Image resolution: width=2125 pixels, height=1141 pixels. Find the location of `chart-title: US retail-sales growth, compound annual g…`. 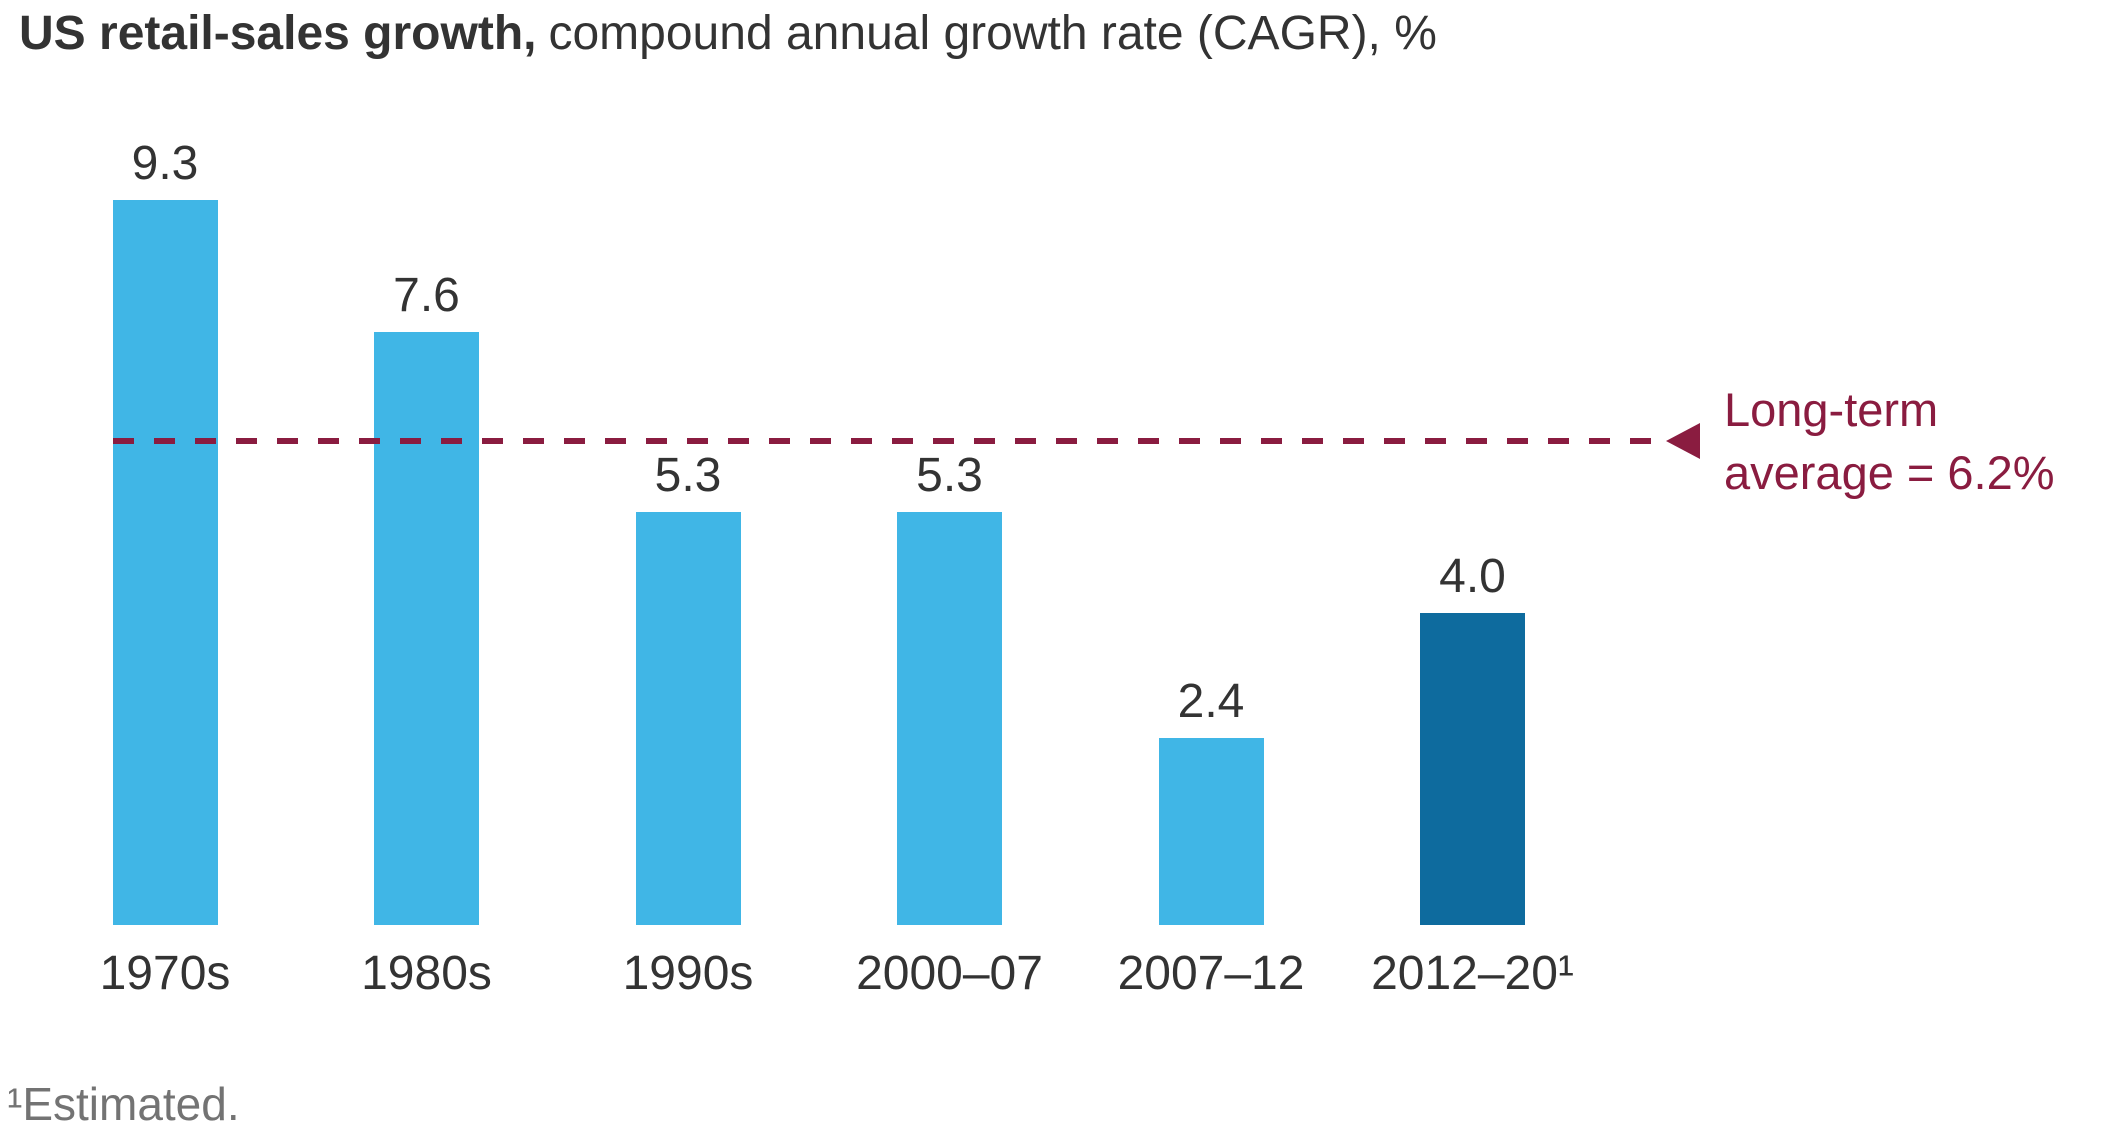

chart-title: US retail-sales growth, compound annual g… is located at coordinates (728, 34).